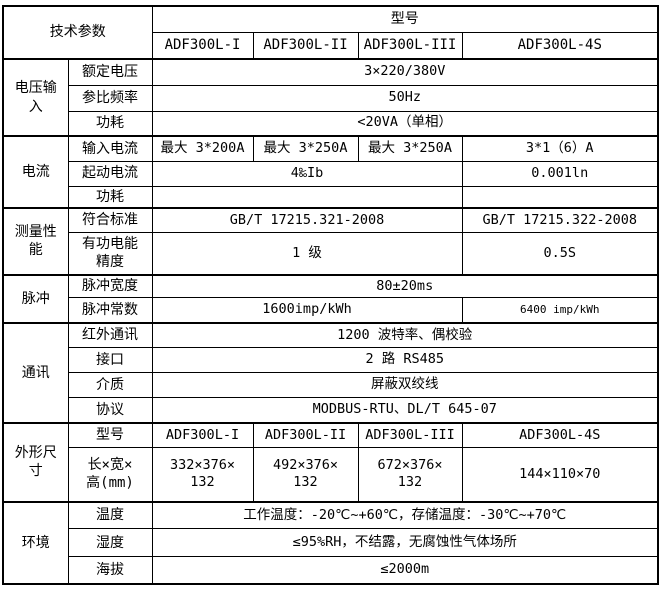 The image size is (660, 594). Describe the element at coordinates (110, 335) in the screenshot. I see `param-label: 红外通讯` at that location.